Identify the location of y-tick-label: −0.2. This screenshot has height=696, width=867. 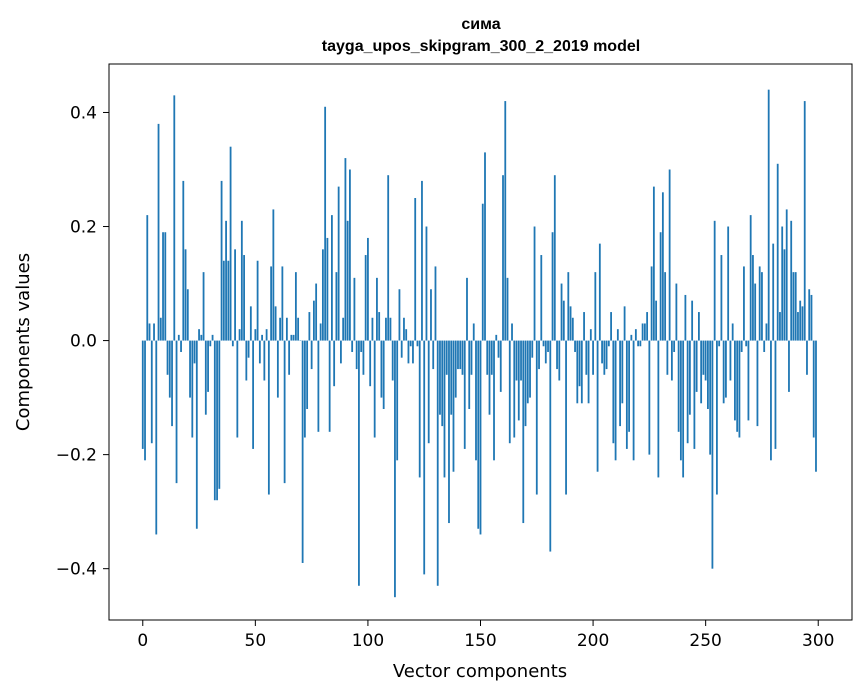
(76, 456).